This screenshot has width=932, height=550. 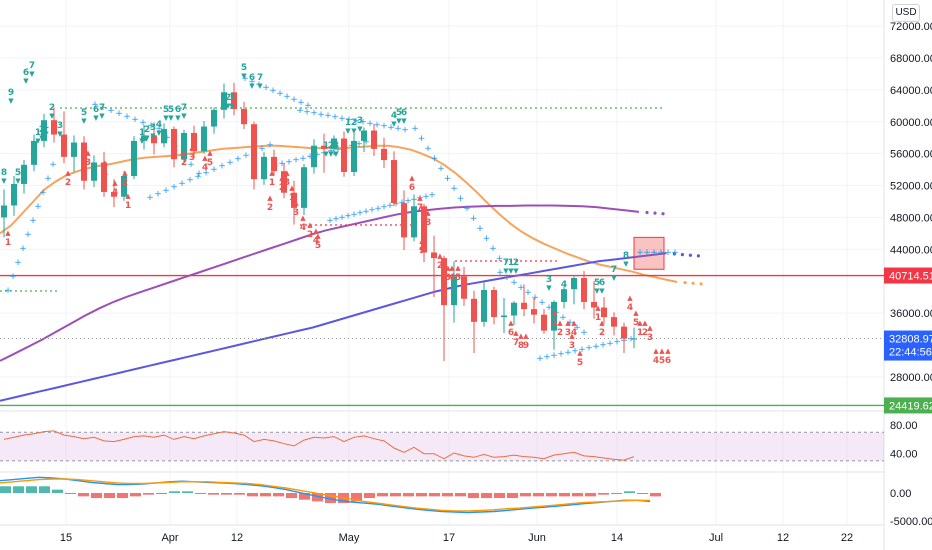 I want to click on price-tick-label: 72000.00, so click(x=911, y=27).